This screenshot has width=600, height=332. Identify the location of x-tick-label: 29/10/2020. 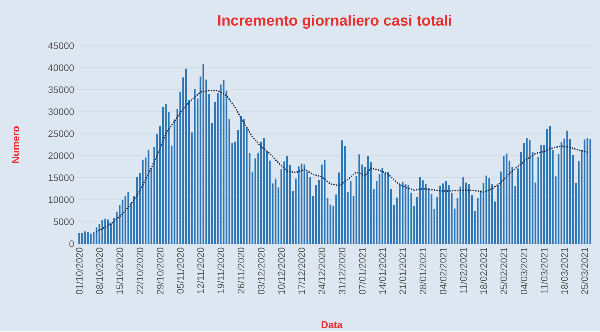
(160, 271).